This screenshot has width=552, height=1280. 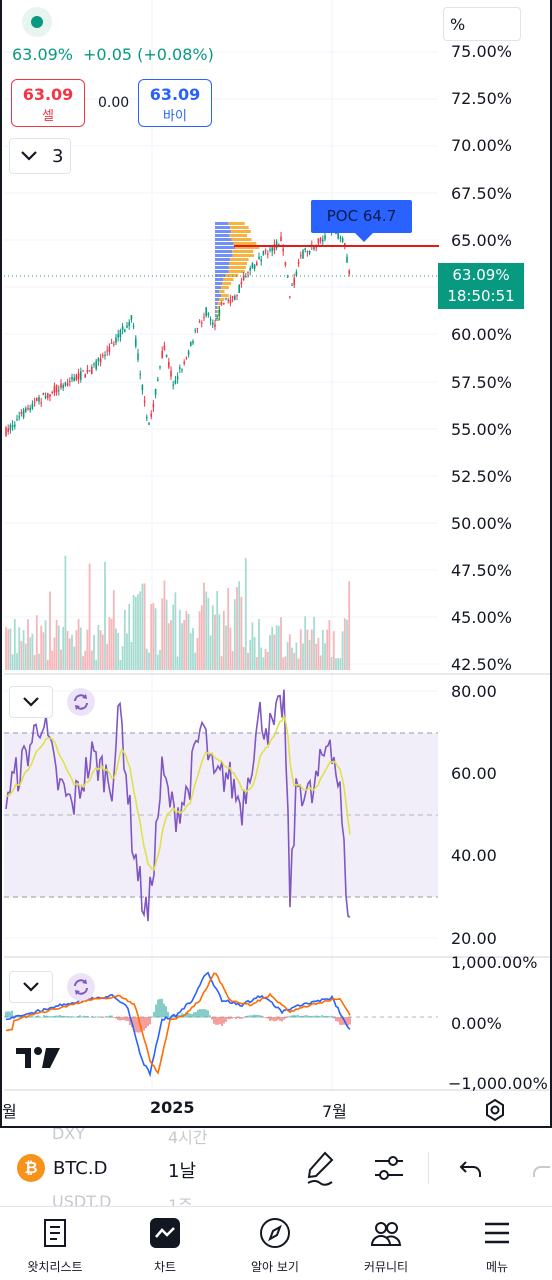 I want to click on signal-line, so click(x=178, y=1023).